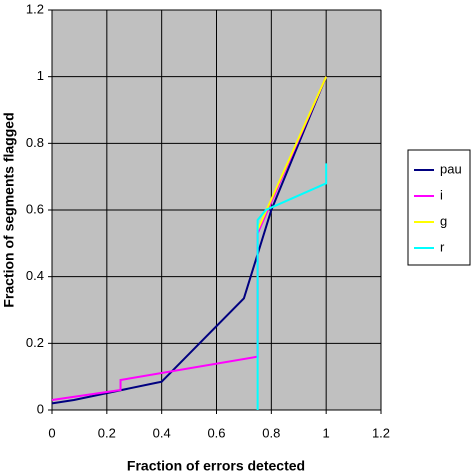 The height and width of the screenshot is (475, 474). I want to click on x-tick-label: 1.2, so click(381, 432).